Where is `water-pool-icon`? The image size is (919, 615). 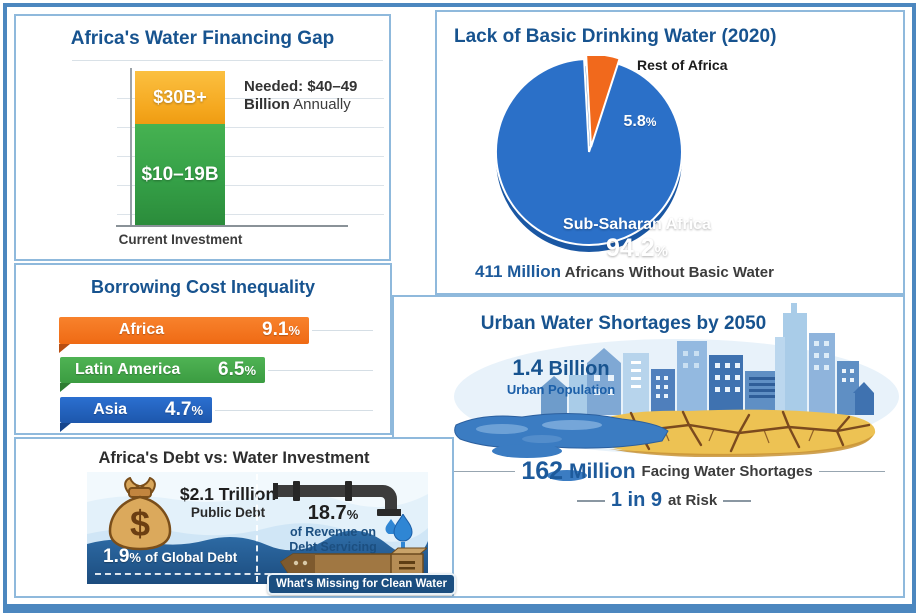
water-pool-icon is located at coordinates (561, 430).